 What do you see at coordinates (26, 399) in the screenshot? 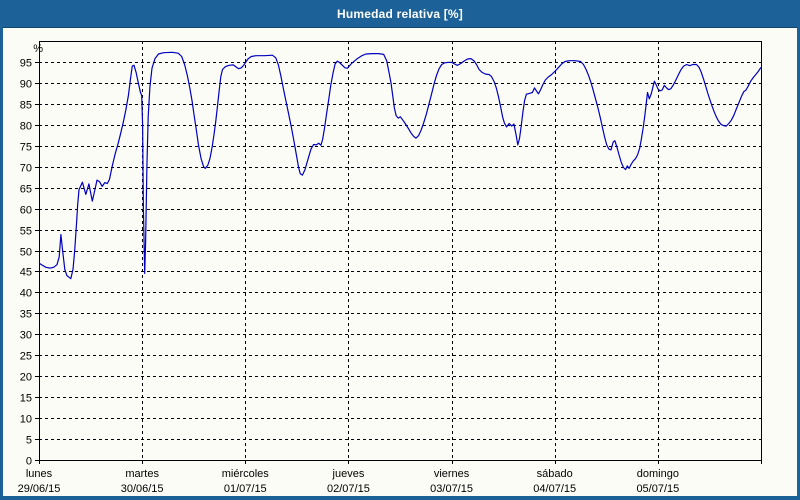
I see `y-tick-label: 15` at bounding box center [26, 399].